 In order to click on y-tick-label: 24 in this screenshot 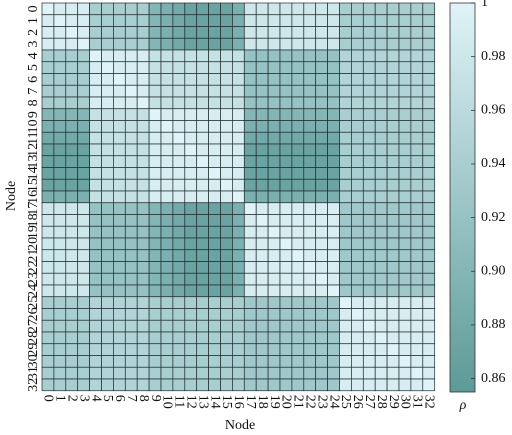, I will do `click(33, 291)`.